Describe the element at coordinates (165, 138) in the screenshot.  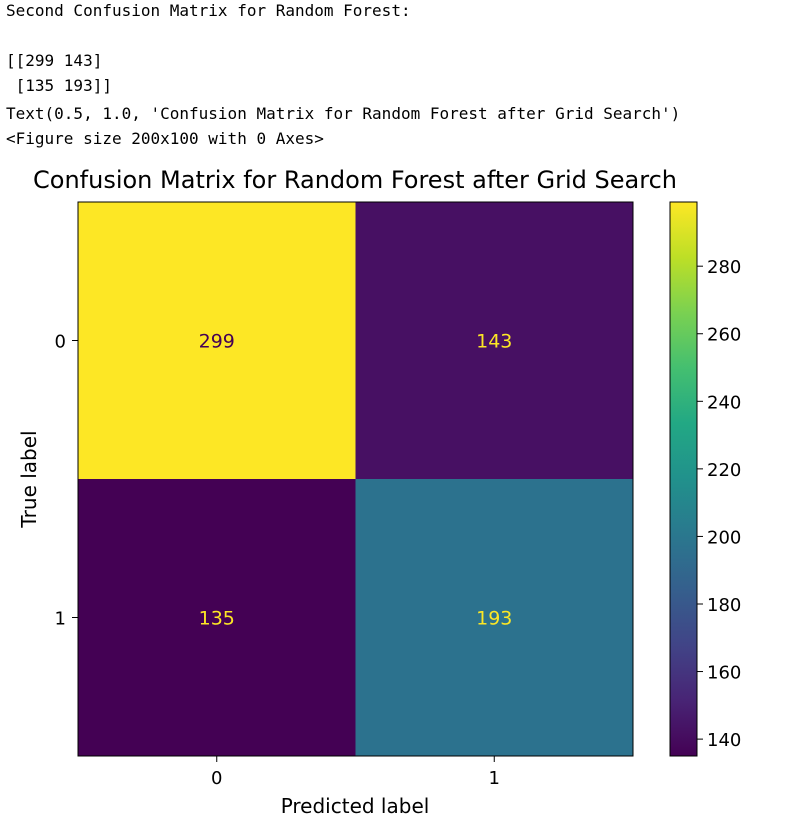
I see `console-line-6: <Figure size 200x100 with 0 Axes>` at that location.